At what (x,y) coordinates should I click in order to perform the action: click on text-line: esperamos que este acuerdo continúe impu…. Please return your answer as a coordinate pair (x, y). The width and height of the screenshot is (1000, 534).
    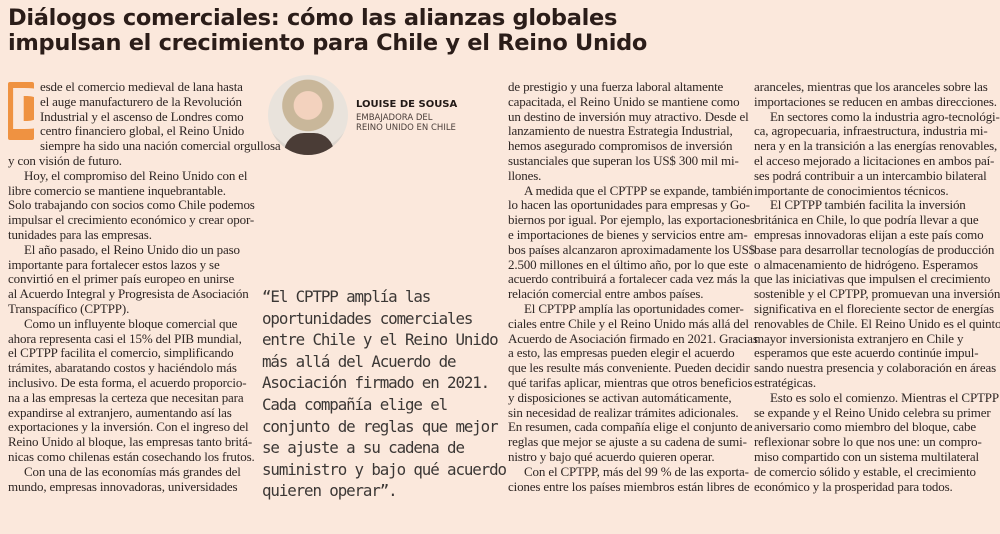
    Looking at the image, I should click on (866, 353).